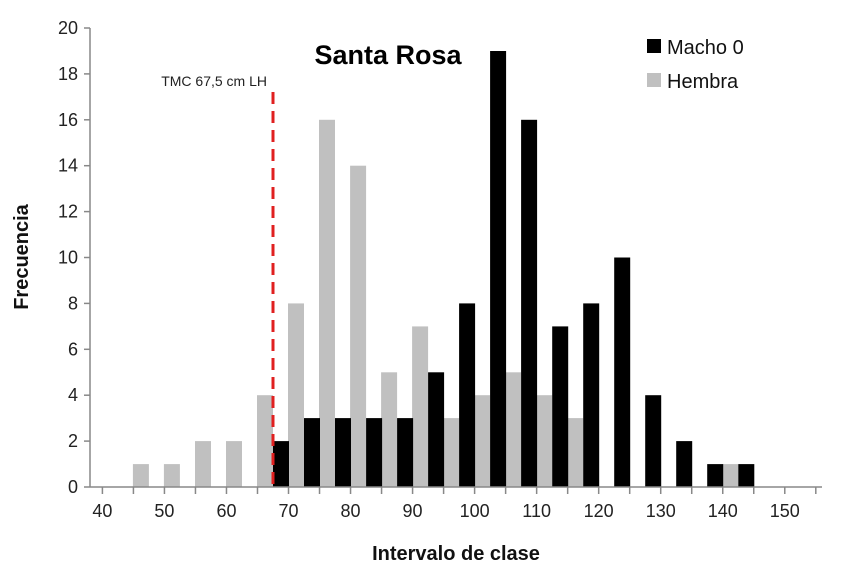 Image resolution: width=843 pixels, height=563 pixels. What do you see at coordinates (661, 511) in the screenshot?
I see `x-tick-label: 130` at bounding box center [661, 511].